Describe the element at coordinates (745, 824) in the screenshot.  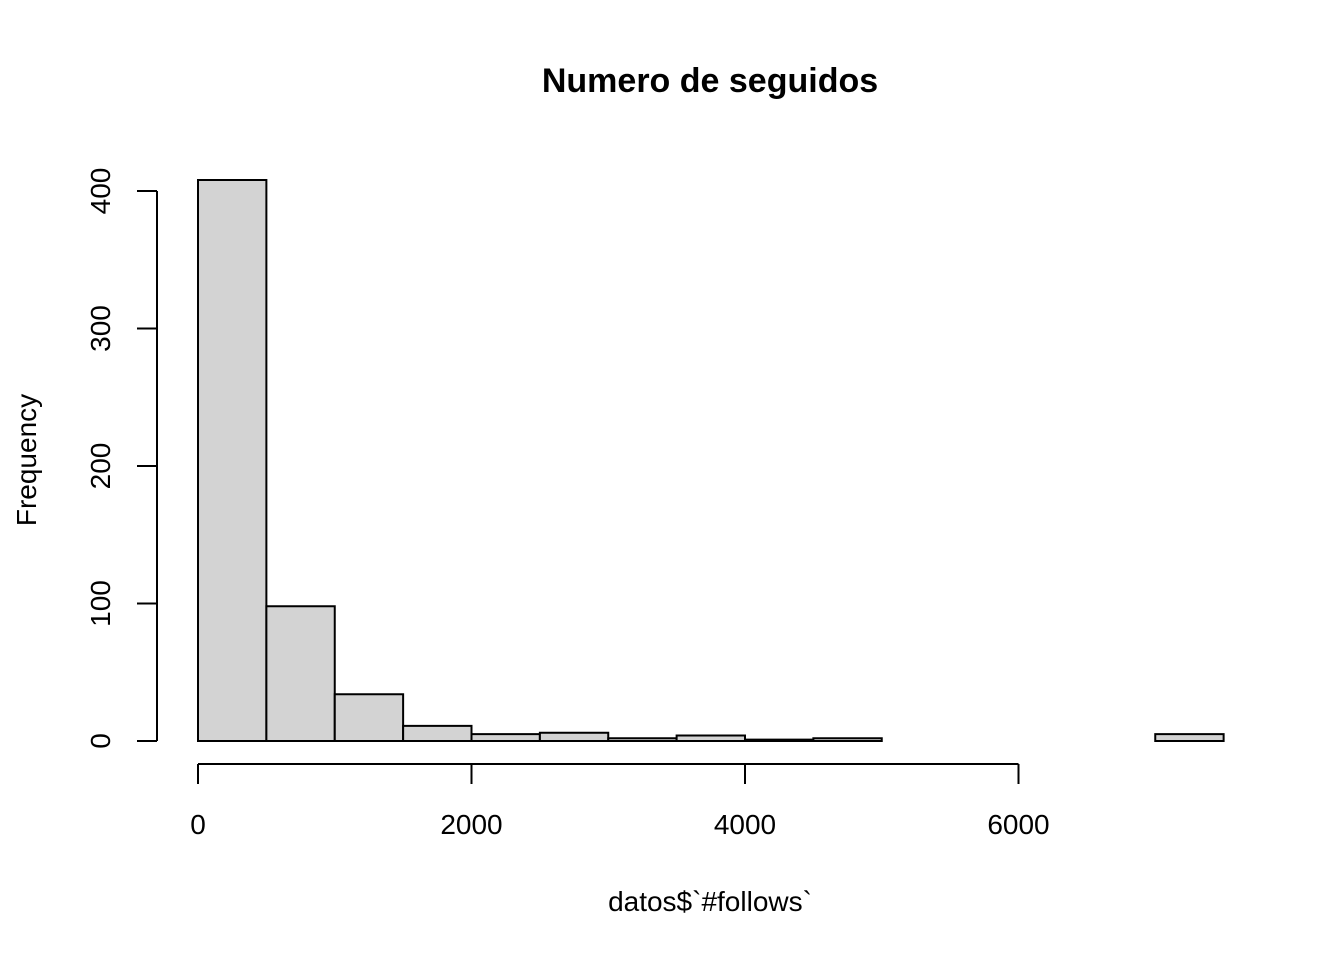
I see `x-tick-label: 4000` at that location.